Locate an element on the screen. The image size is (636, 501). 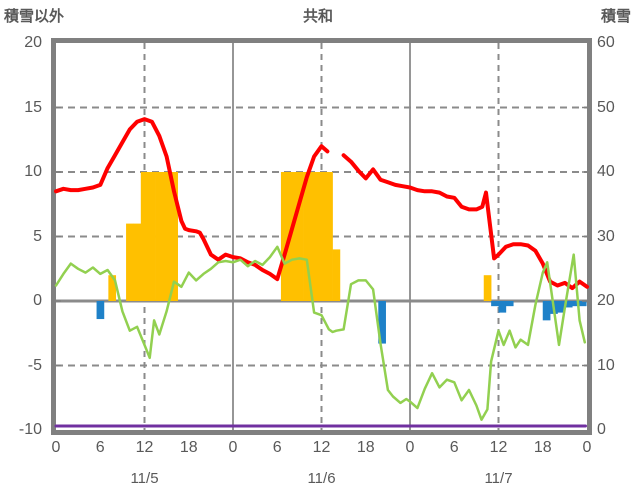
left-axis-title: 積雪以外 is located at coordinates (34, 16).